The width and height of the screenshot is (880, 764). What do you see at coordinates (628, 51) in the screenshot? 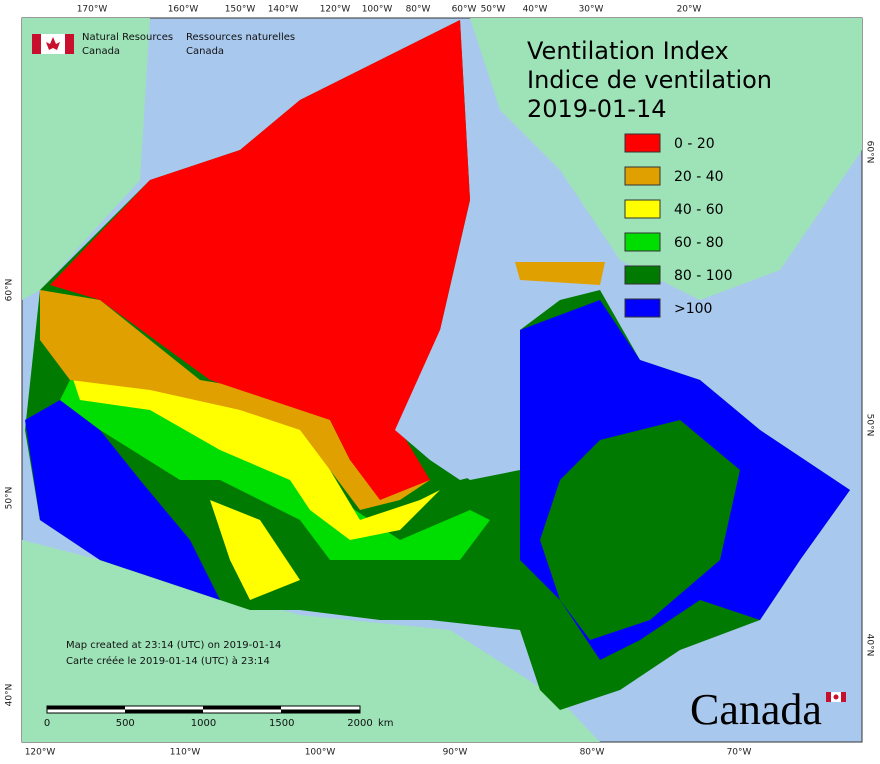
I see `title-en: Ventilation Index` at bounding box center [628, 51].